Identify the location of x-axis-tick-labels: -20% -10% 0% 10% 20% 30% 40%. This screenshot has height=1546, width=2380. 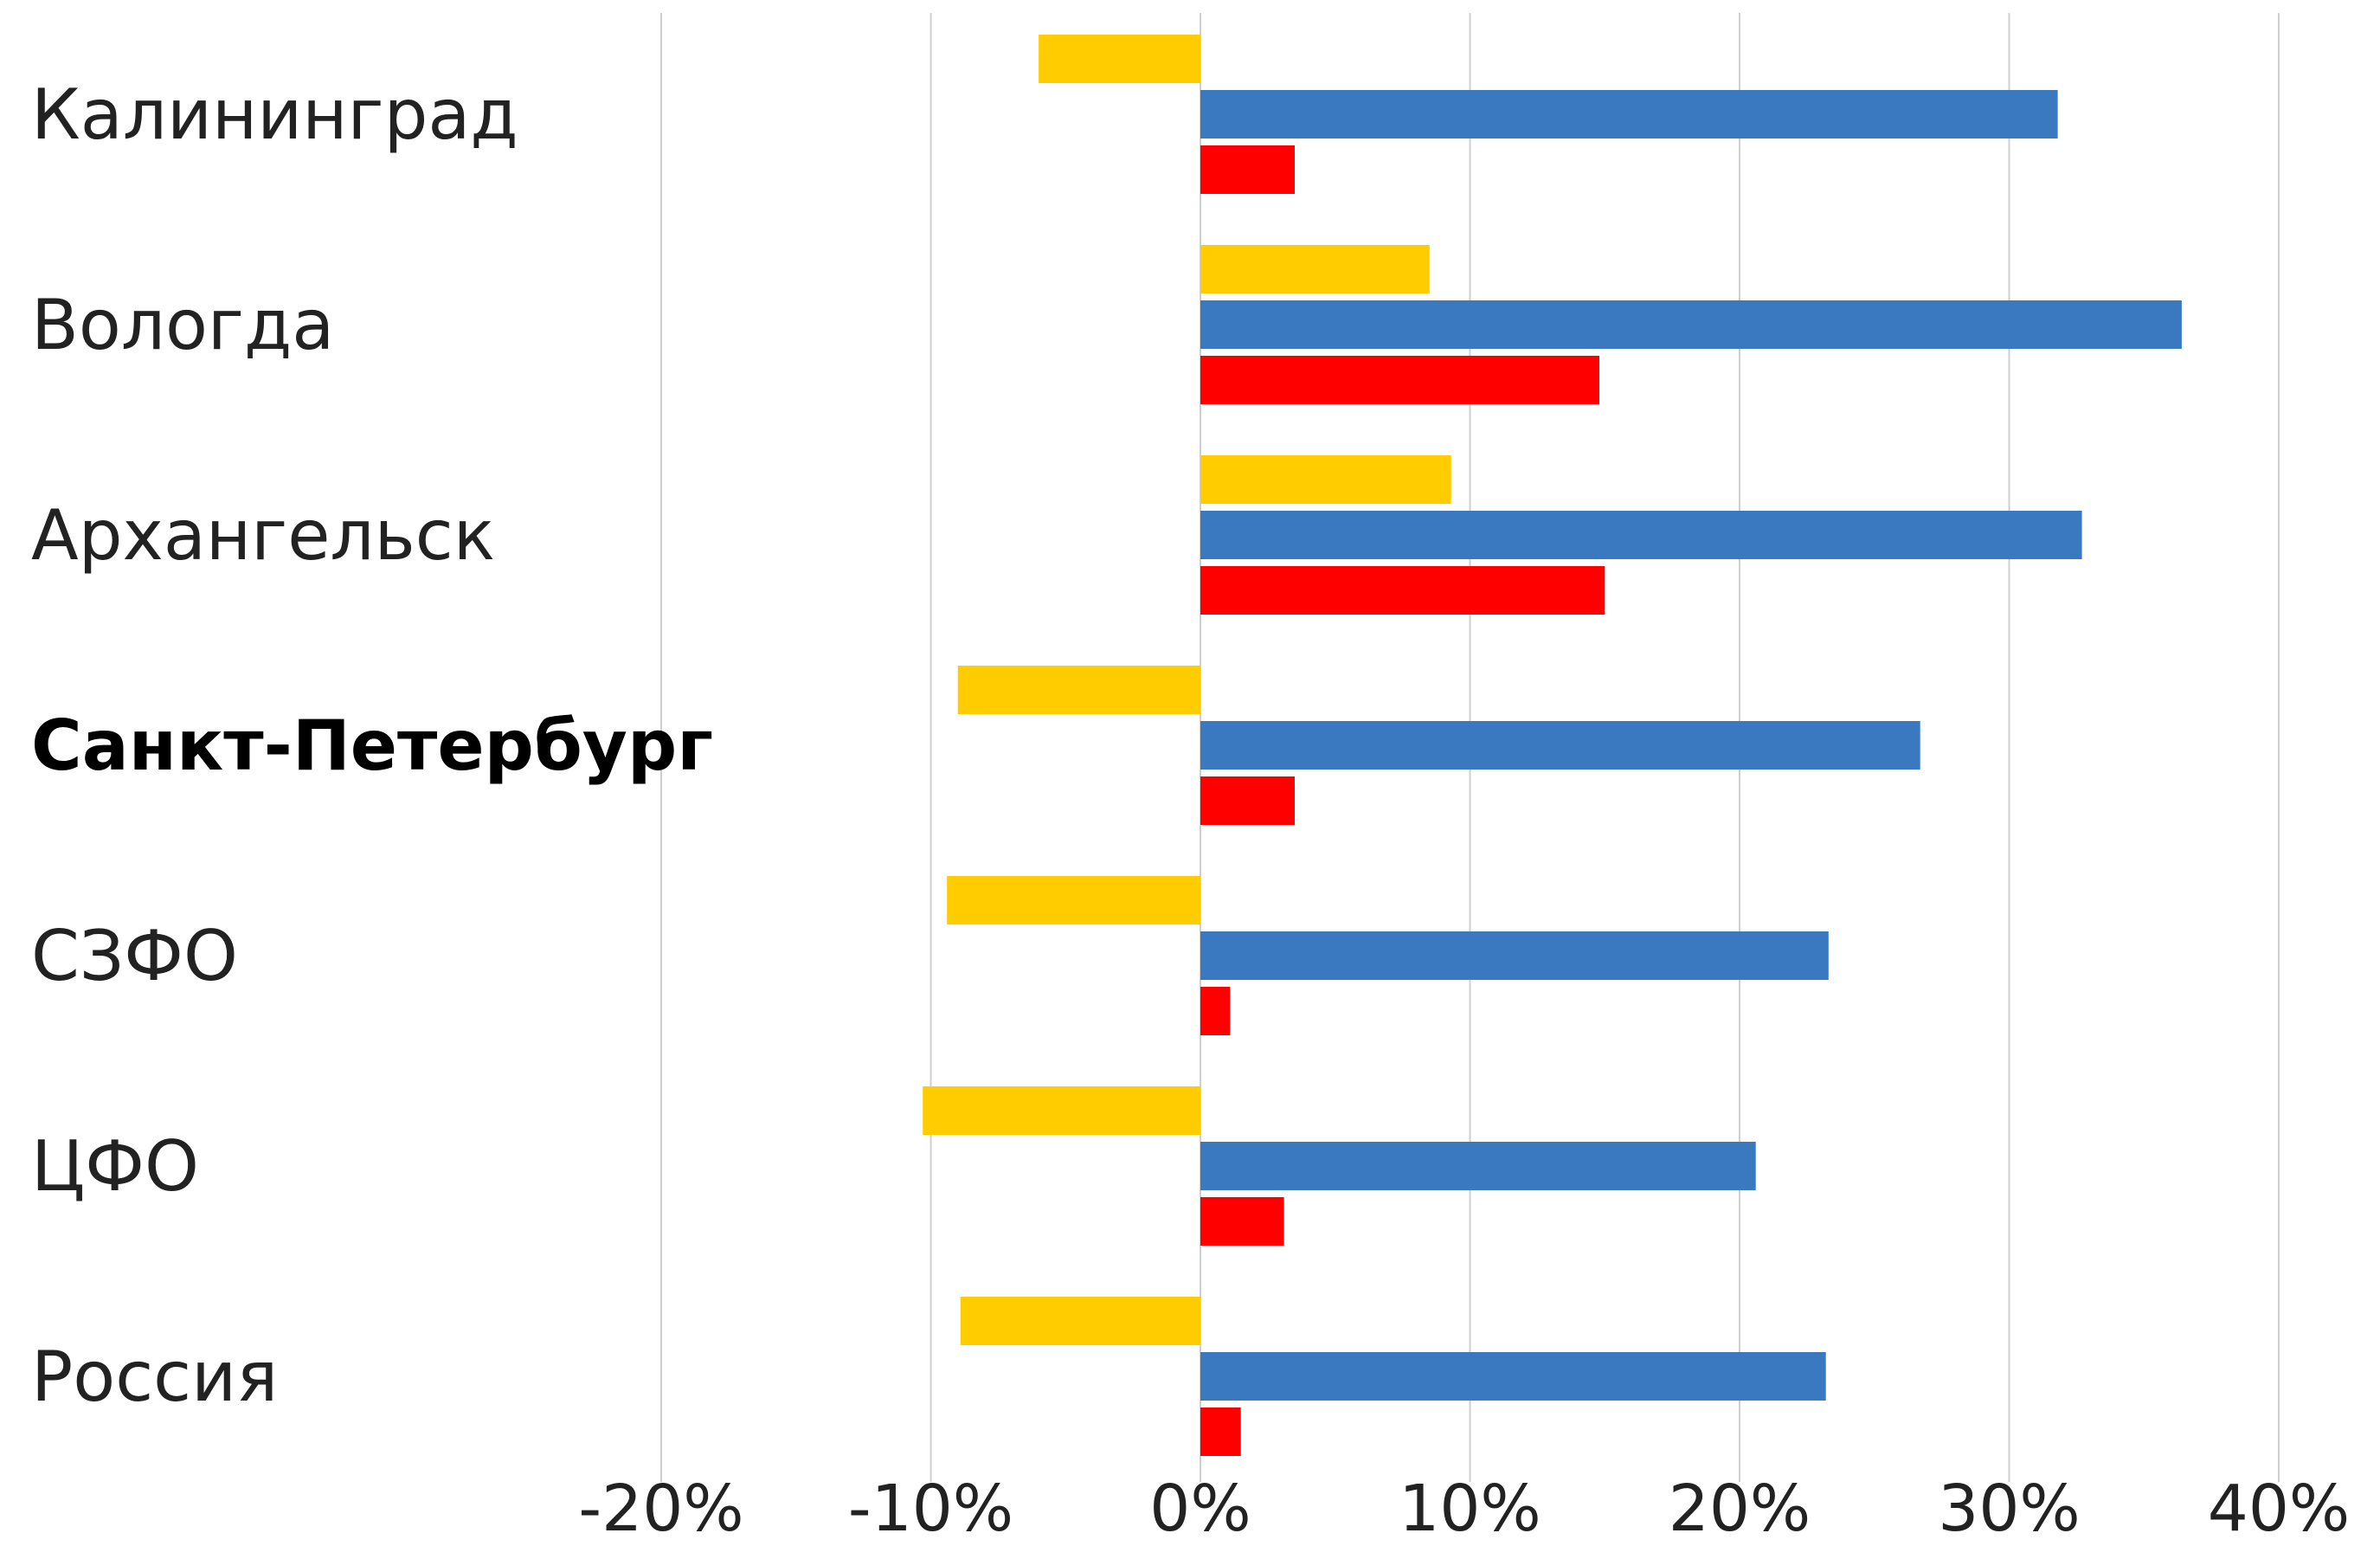
(1464, 1509).